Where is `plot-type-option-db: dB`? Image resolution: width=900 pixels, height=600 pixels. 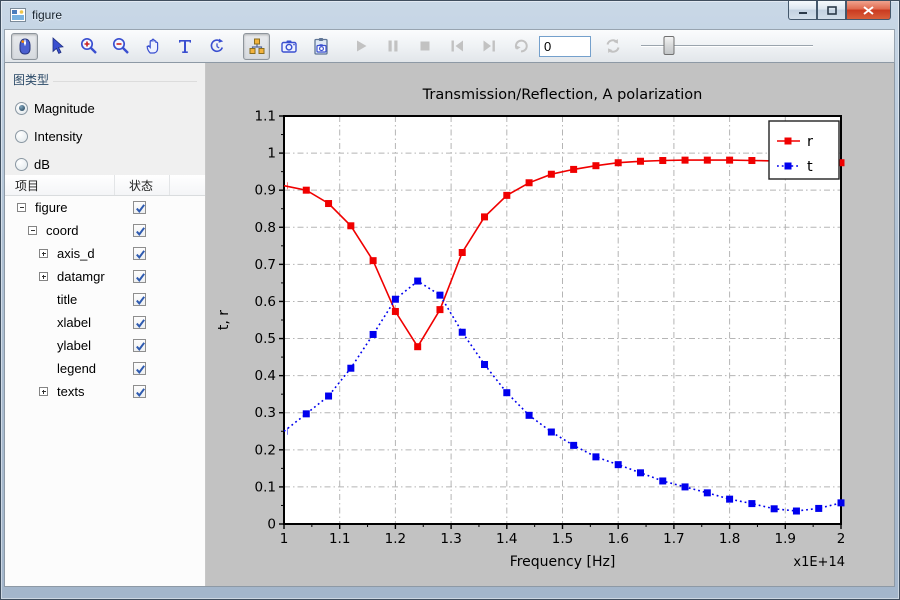 plot-type-option-db: dB is located at coordinates (106, 164).